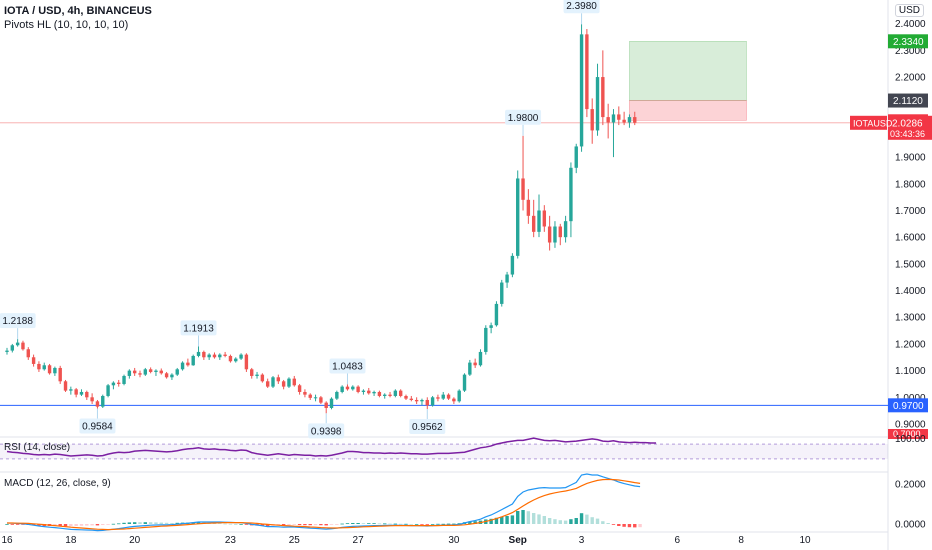 The height and width of the screenshot is (550, 932). What do you see at coordinates (910, 485) in the screenshot?
I see `macd-tick-label: 0.2000` at bounding box center [910, 485].